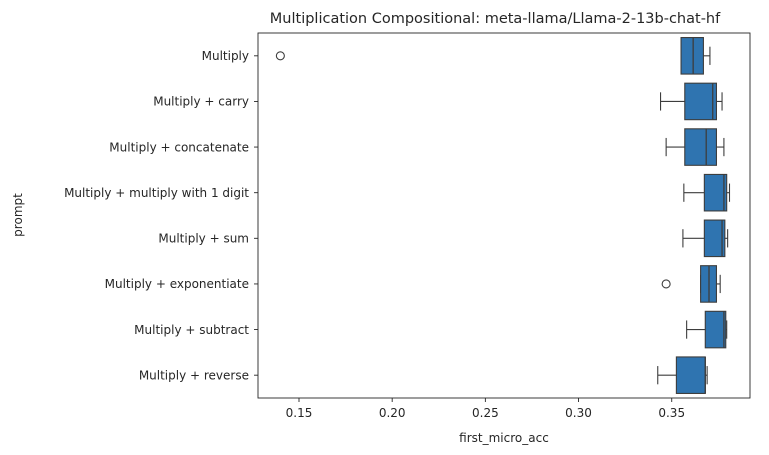 The width and height of the screenshot is (769, 455). What do you see at coordinates (179, 147) in the screenshot?
I see `y-tick-label: Multiply + concatenate` at bounding box center [179, 147].